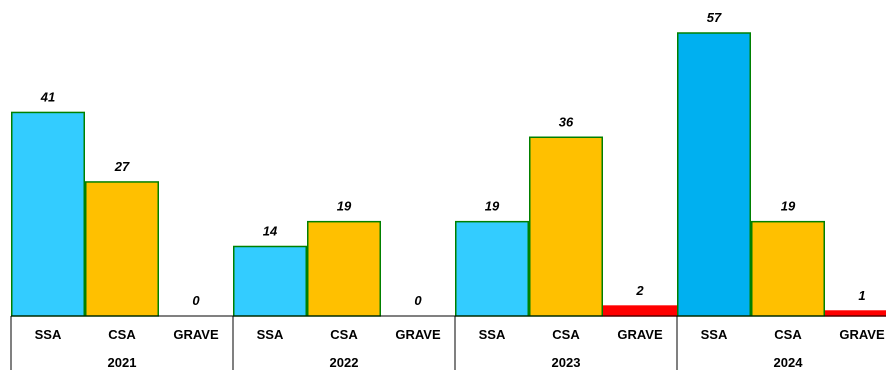  What do you see at coordinates (789, 362) in the screenshot?
I see `year-label-2024: 2024` at bounding box center [789, 362].